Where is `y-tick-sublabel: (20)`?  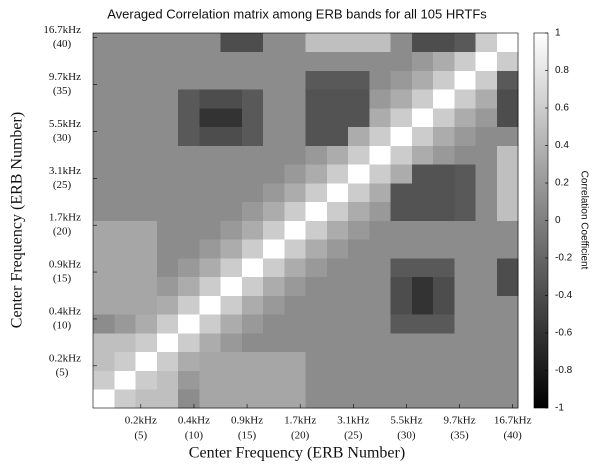
y-tick-sublabel: (20) is located at coordinates (62, 232).